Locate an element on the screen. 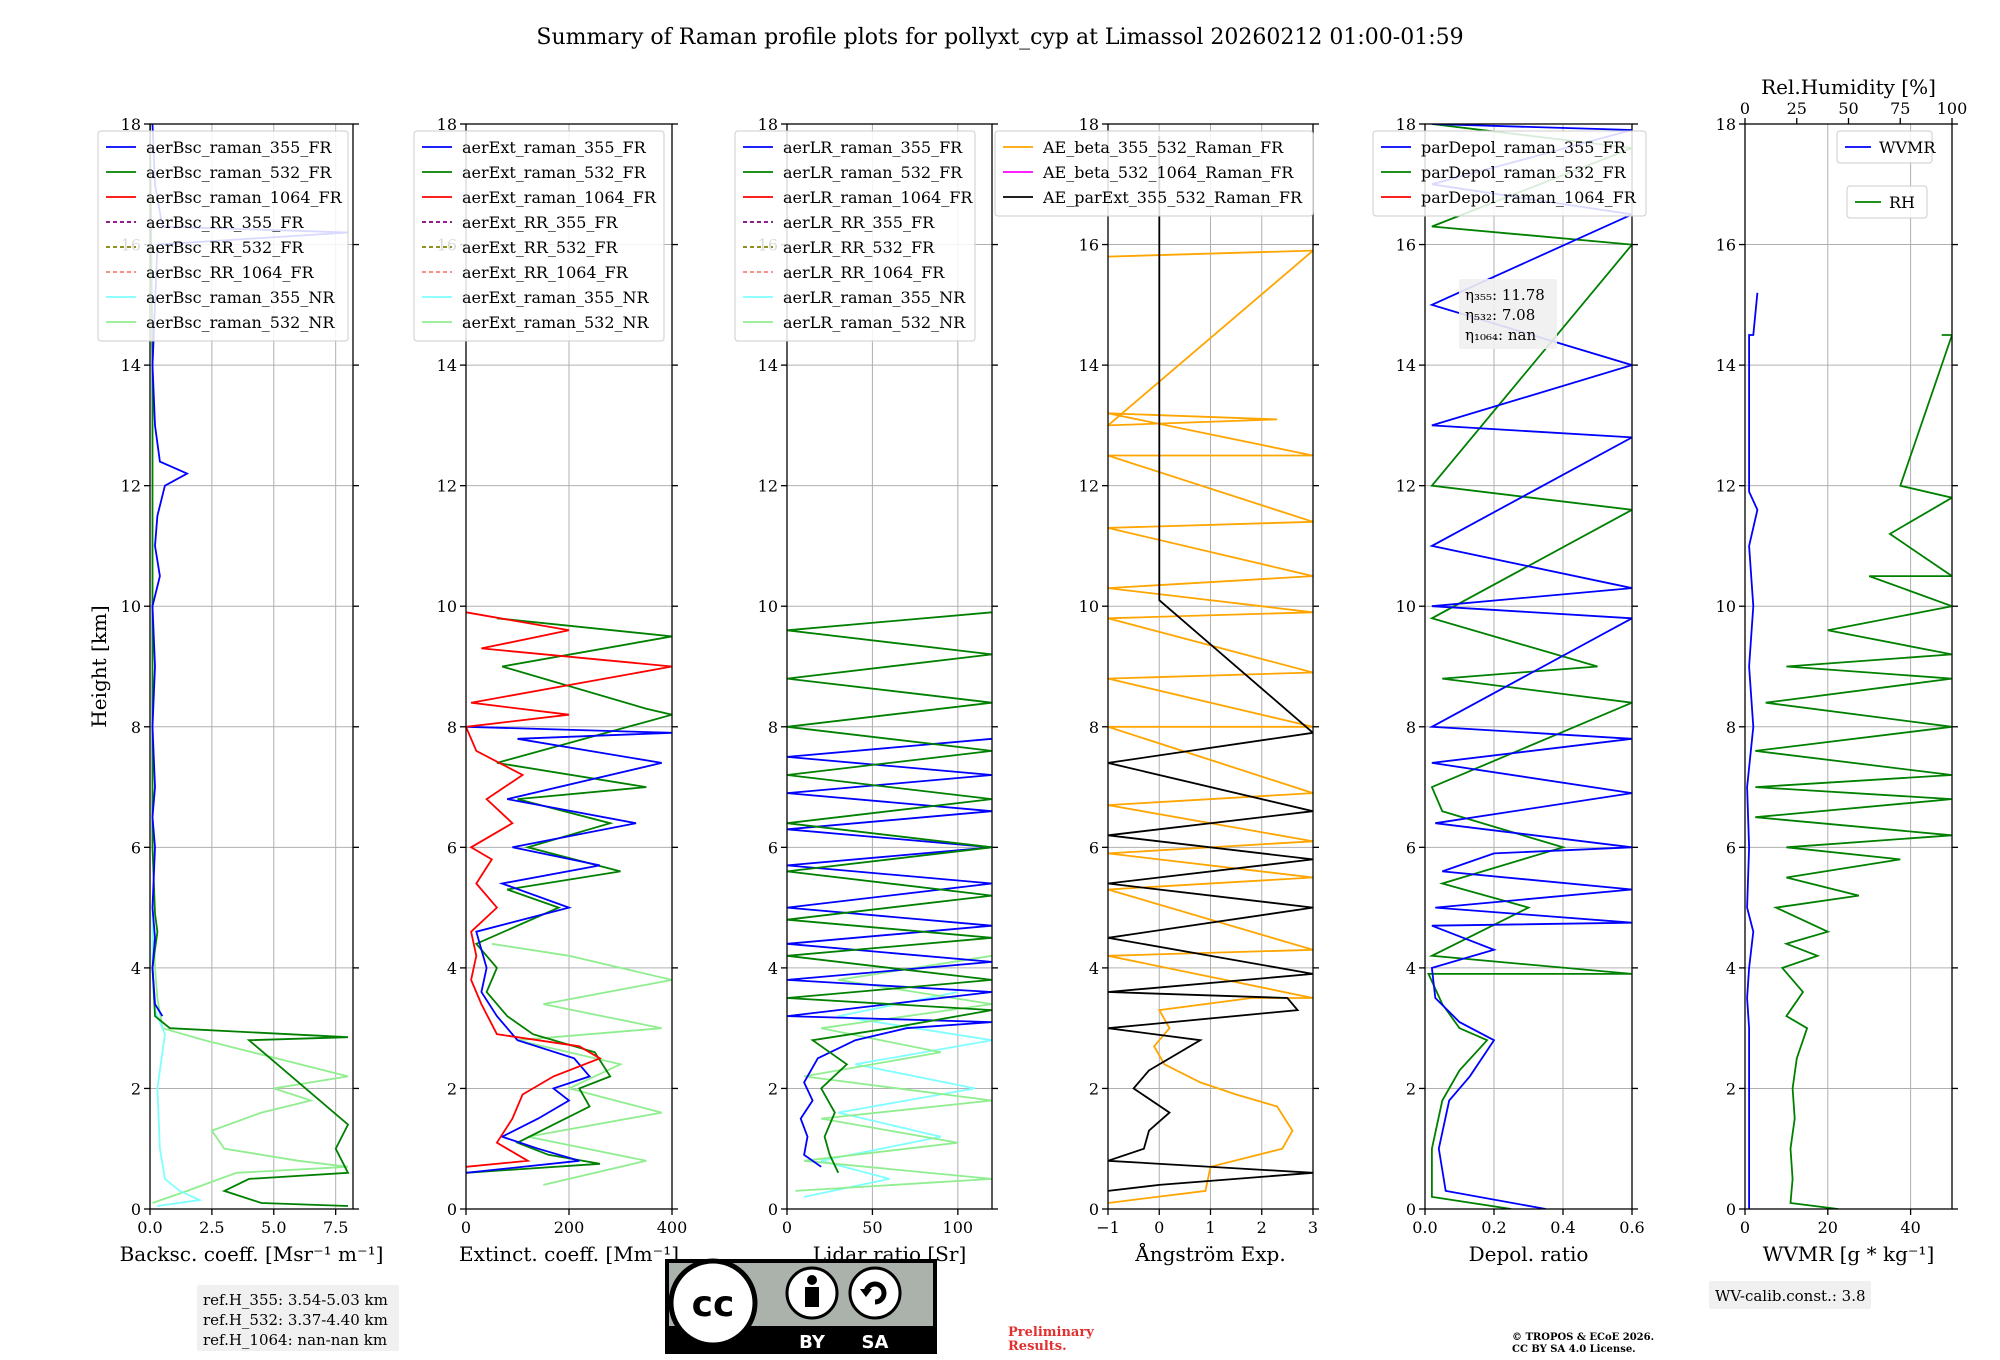 The width and height of the screenshot is (2000, 1360). note-line: ref.H_355: 3.54-5.03 km is located at coordinates (295, 1300).